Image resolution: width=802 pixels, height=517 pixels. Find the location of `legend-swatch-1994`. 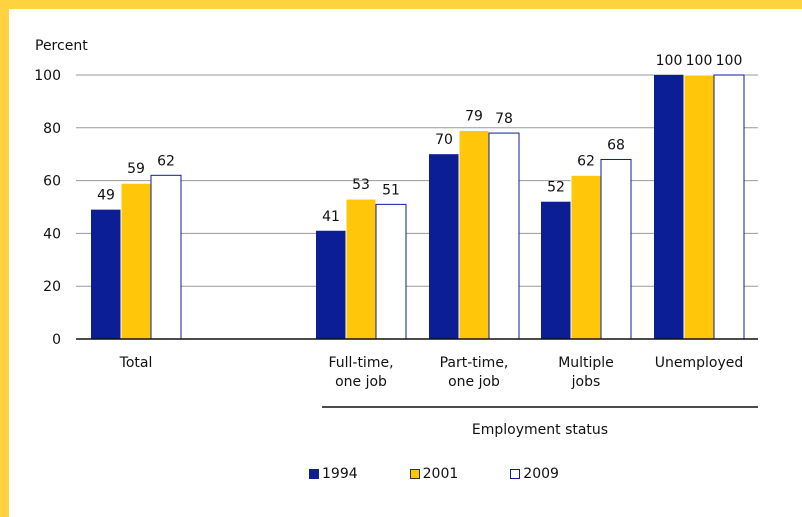

legend-swatch-1994 is located at coordinates (314, 474).